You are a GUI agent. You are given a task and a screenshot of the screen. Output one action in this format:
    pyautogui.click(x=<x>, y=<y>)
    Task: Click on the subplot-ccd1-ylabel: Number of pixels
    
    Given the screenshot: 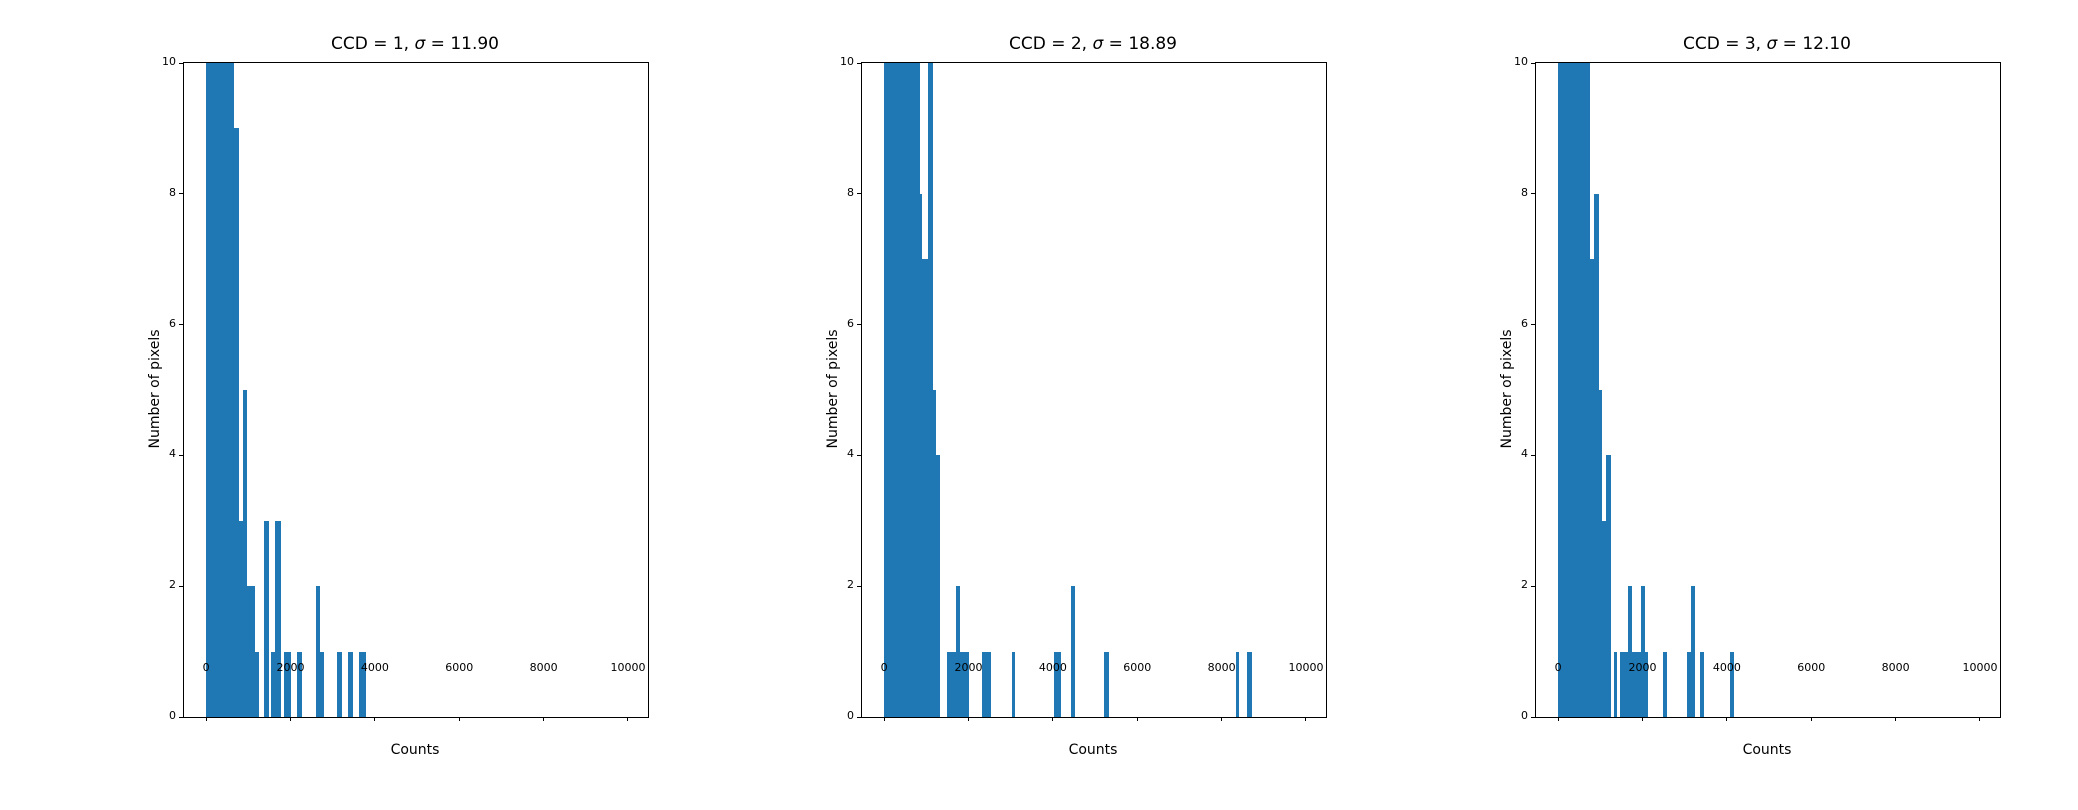 What is the action you would take?
    pyautogui.click(x=155, y=389)
    